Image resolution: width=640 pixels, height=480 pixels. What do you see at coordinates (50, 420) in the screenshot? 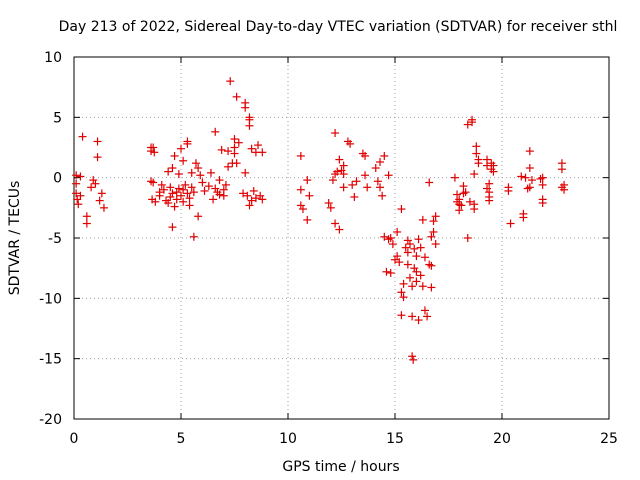
I see `y-tick-label: -20` at bounding box center [50, 420].